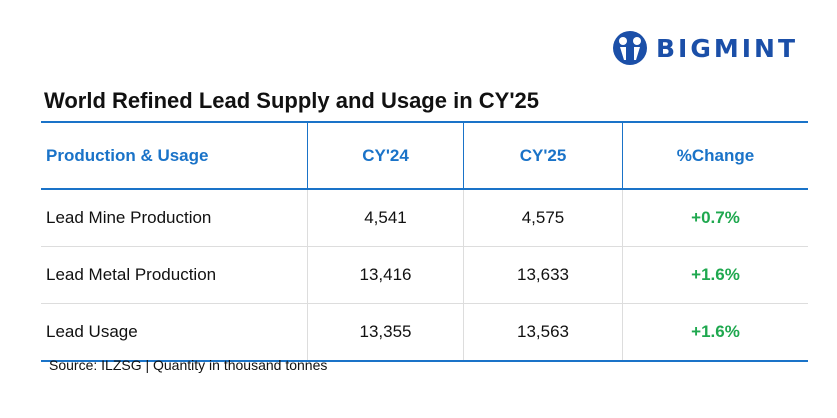  Describe the element at coordinates (543, 155) in the screenshot. I see `header-cy25: CY'25` at that location.